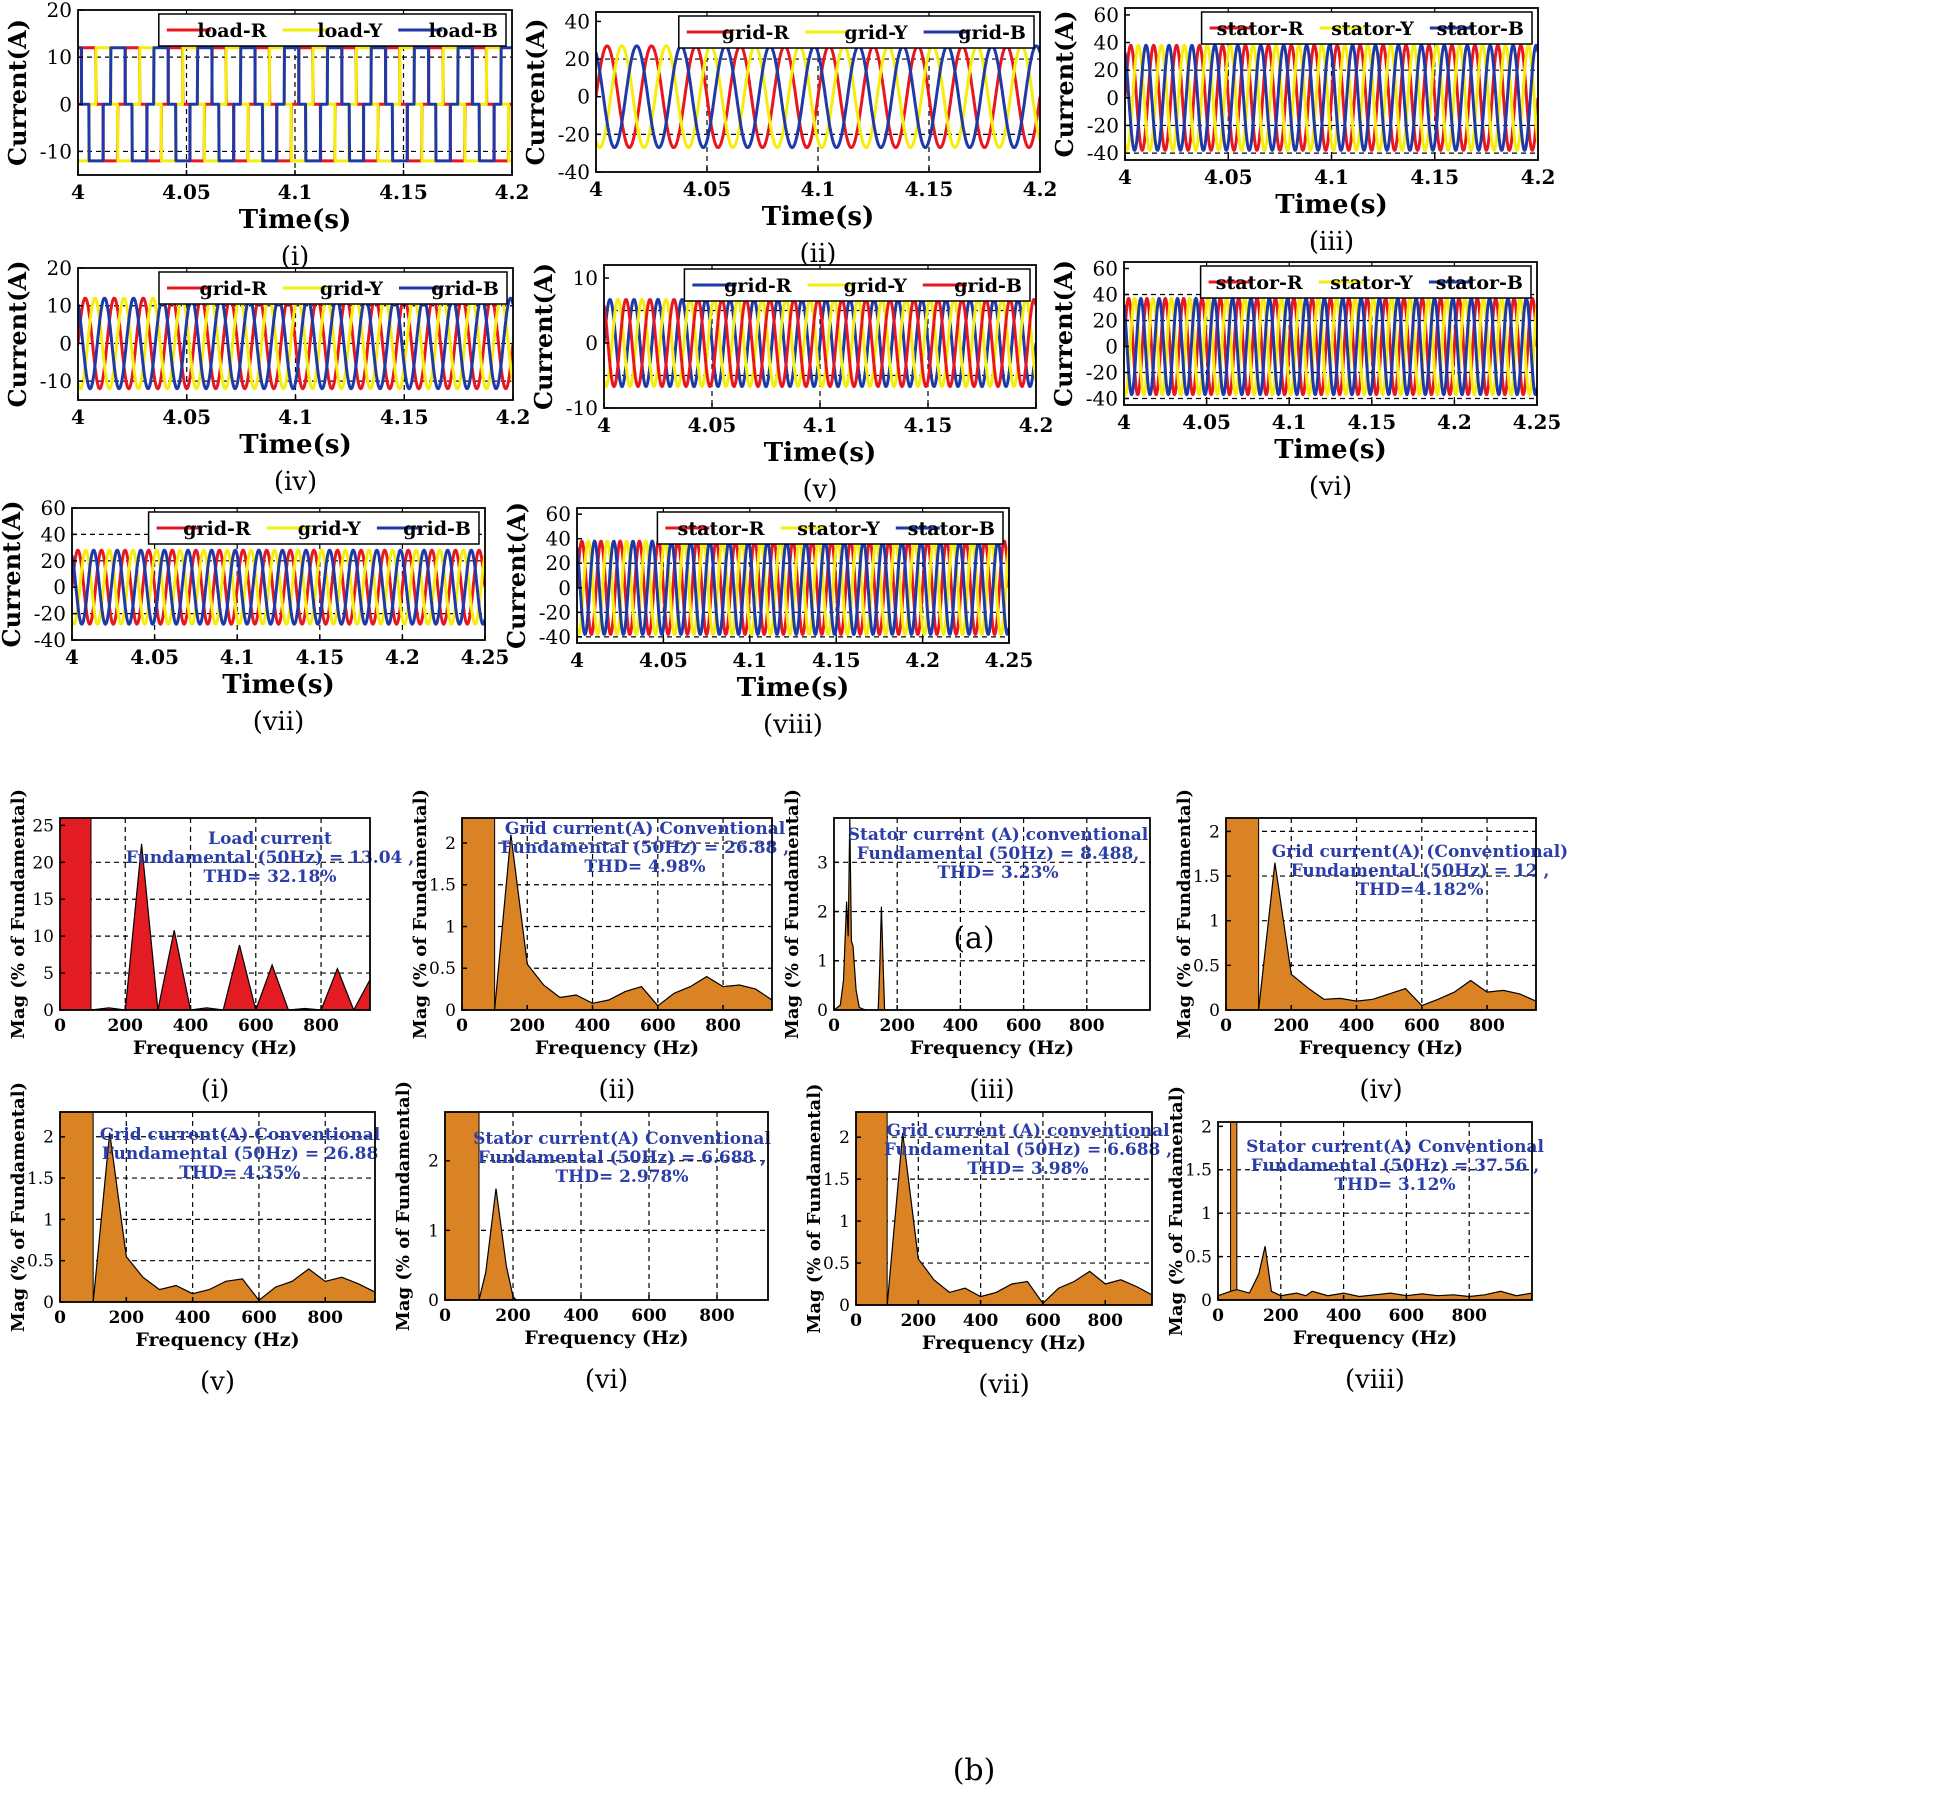  I want to click on subplot-label: (i), so click(295, 257).